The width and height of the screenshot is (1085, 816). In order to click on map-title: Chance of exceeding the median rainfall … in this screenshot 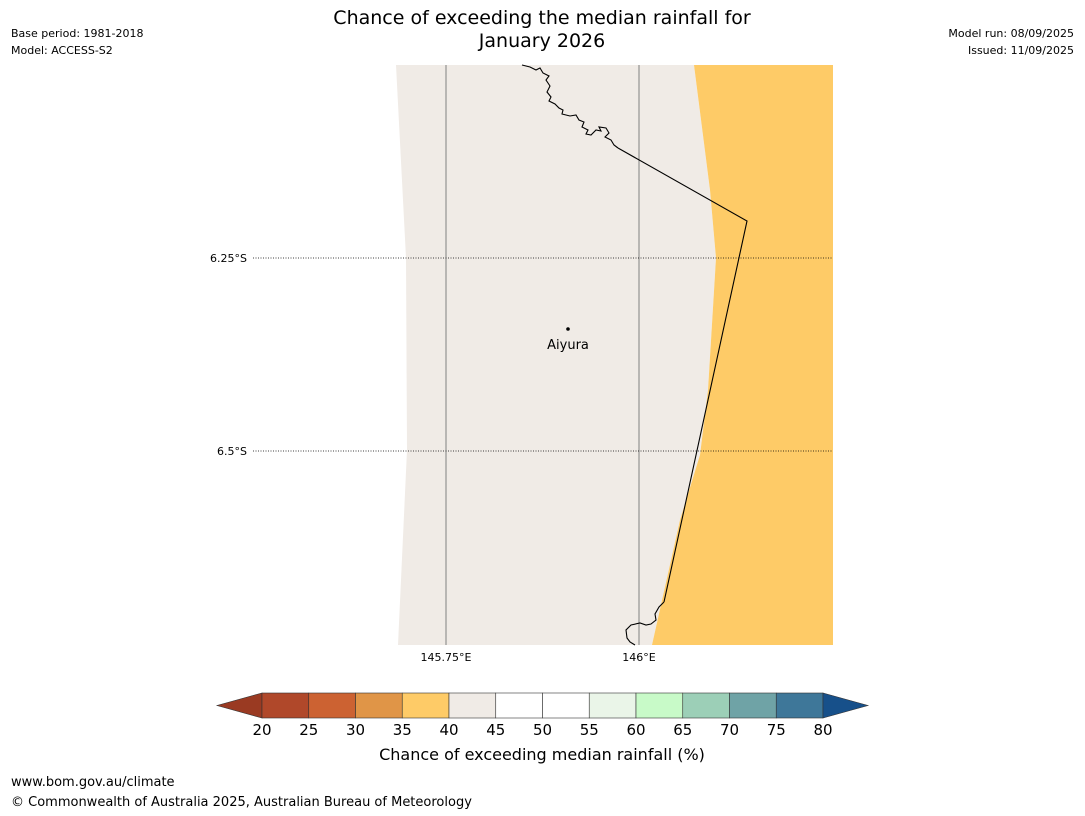, I will do `click(542, 30)`.